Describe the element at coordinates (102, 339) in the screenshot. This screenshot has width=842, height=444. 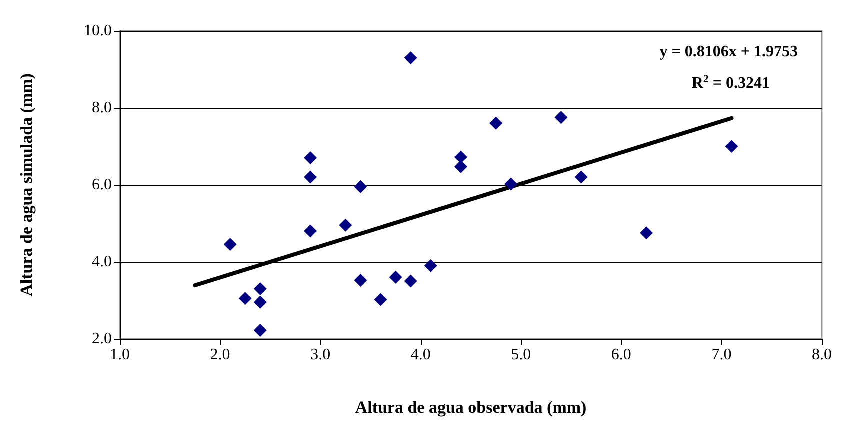
I see `y-tick-label: 2.0` at that location.